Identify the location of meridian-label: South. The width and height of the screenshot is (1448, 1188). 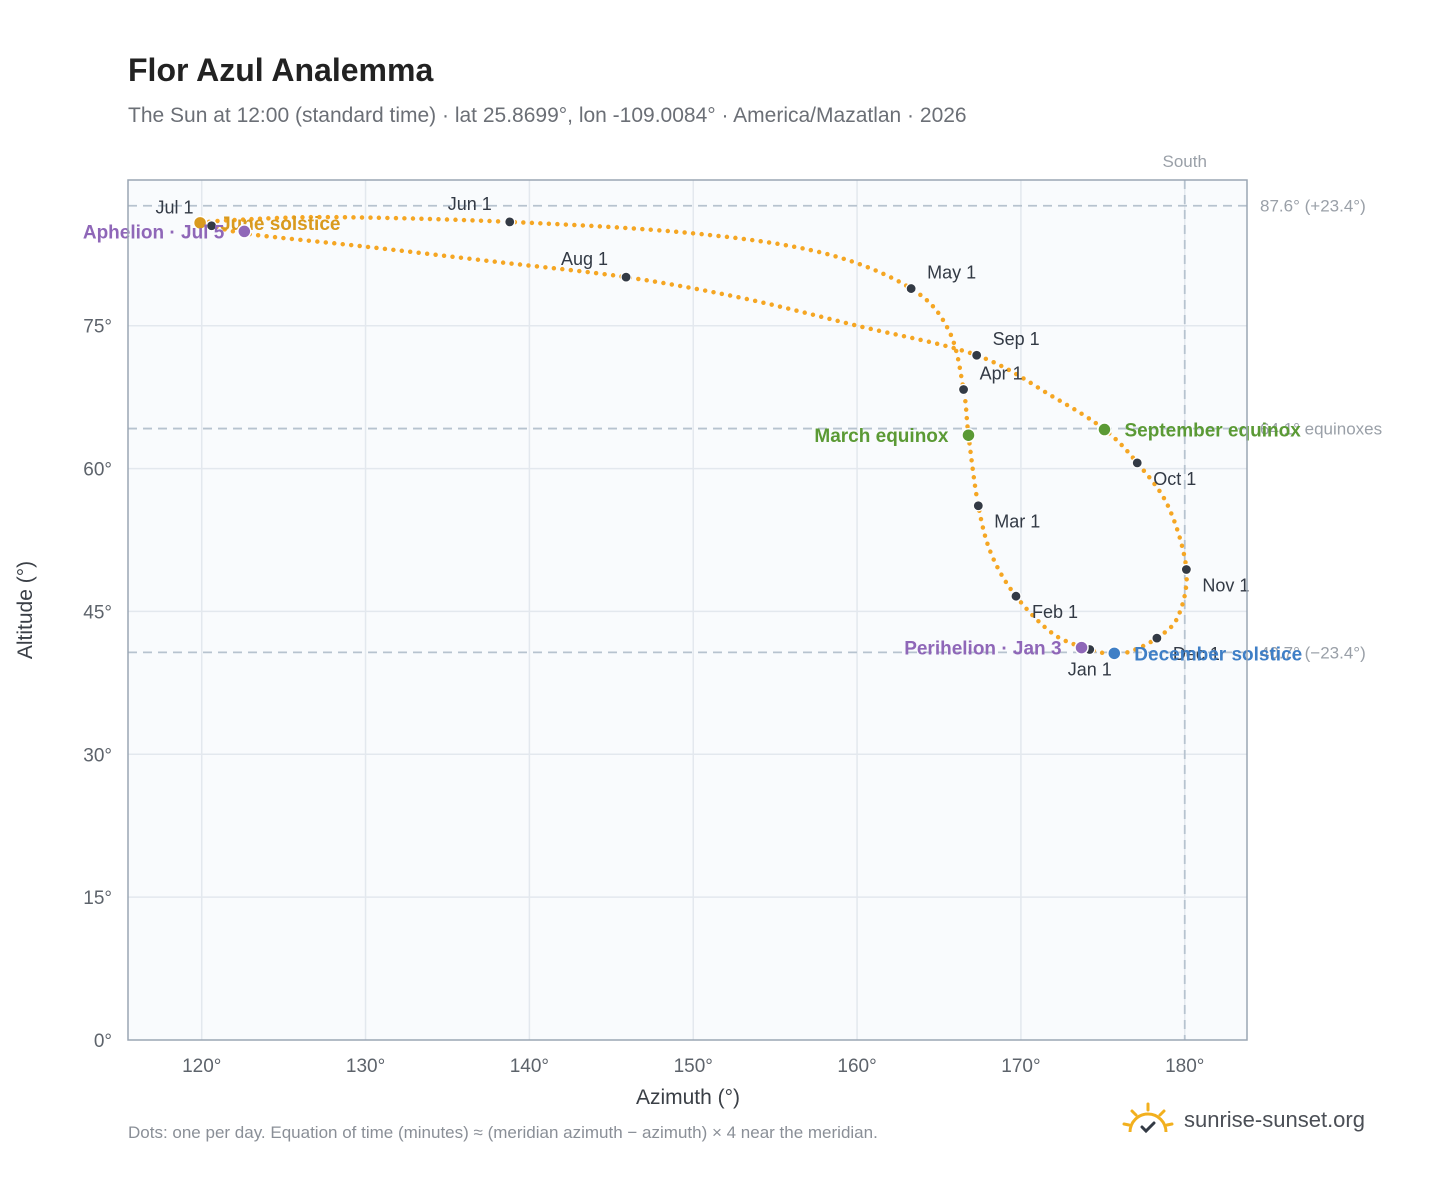
(1185, 161).